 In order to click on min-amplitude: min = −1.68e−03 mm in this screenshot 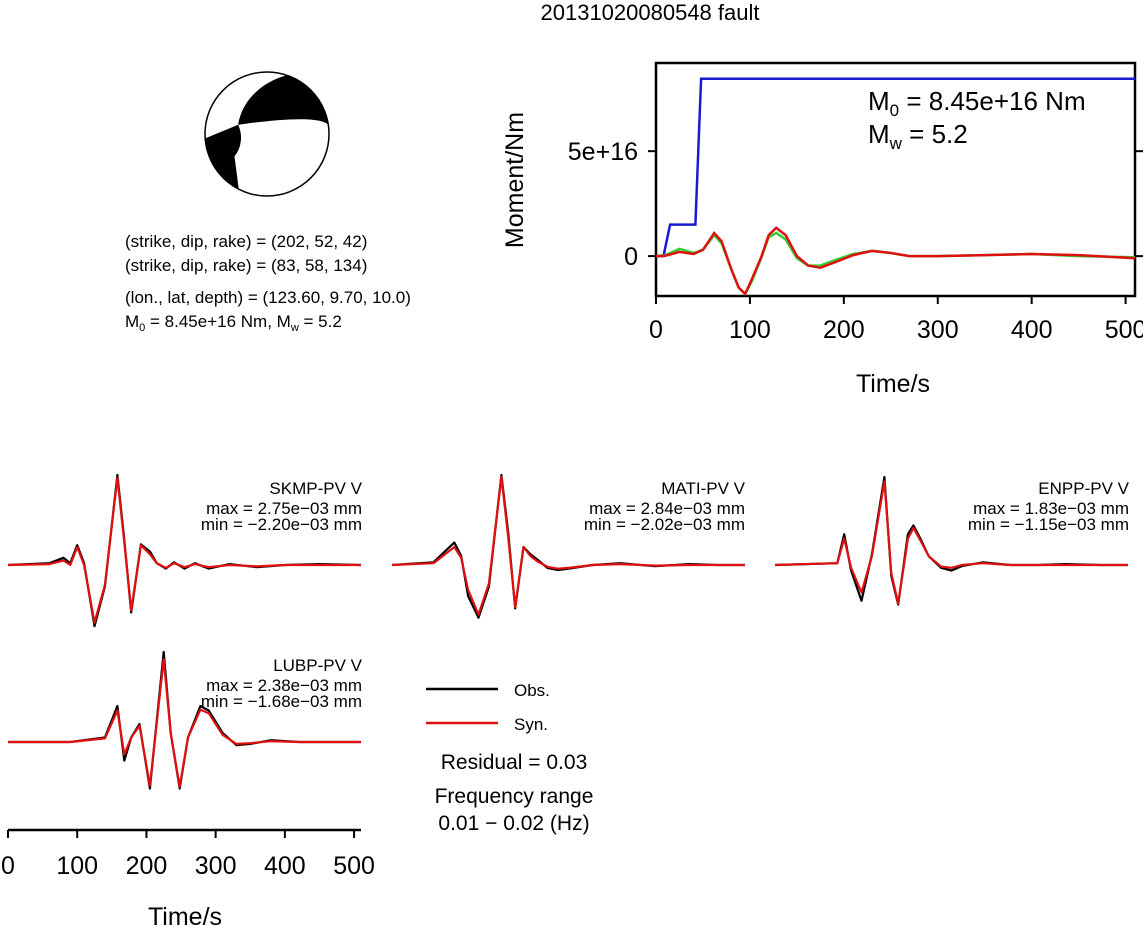, I will do `click(281, 701)`.